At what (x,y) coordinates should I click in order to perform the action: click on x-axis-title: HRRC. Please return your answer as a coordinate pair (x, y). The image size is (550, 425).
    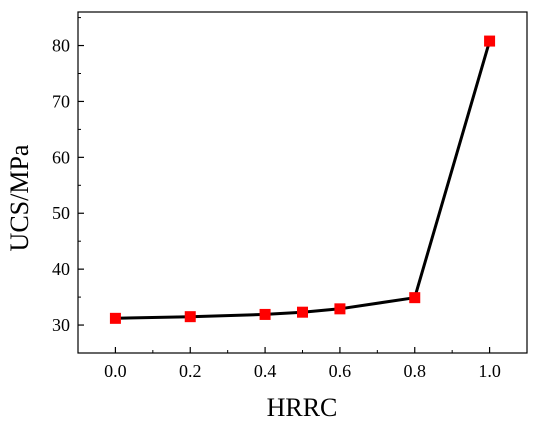
    Looking at the image, I should click on (302, 407).